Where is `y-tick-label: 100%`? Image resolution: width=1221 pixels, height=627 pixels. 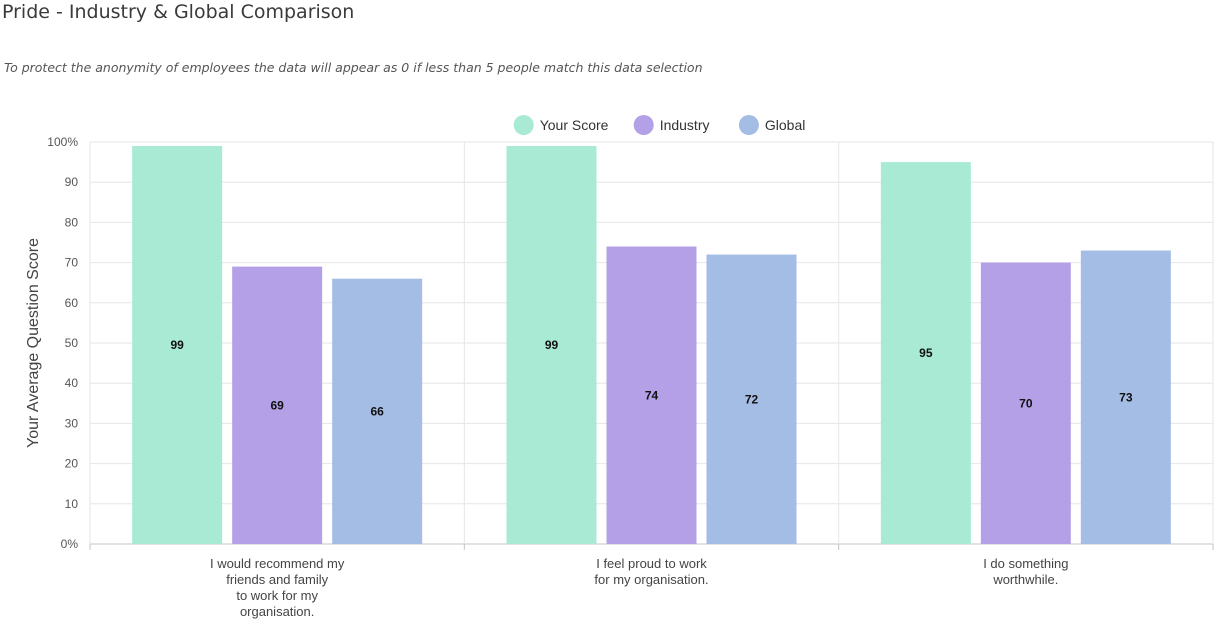
y-tick-label: 100% is located at coordinates (62, 142).